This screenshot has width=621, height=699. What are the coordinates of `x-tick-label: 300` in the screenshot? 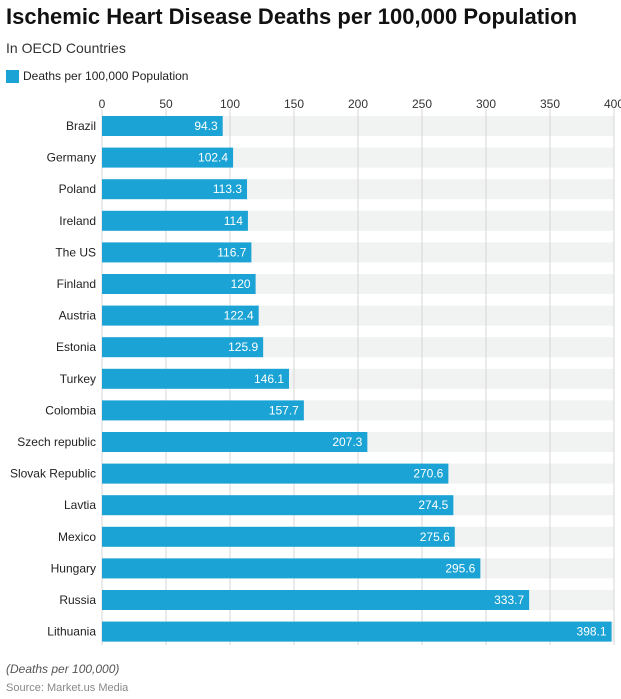 It's located at (486, 104).